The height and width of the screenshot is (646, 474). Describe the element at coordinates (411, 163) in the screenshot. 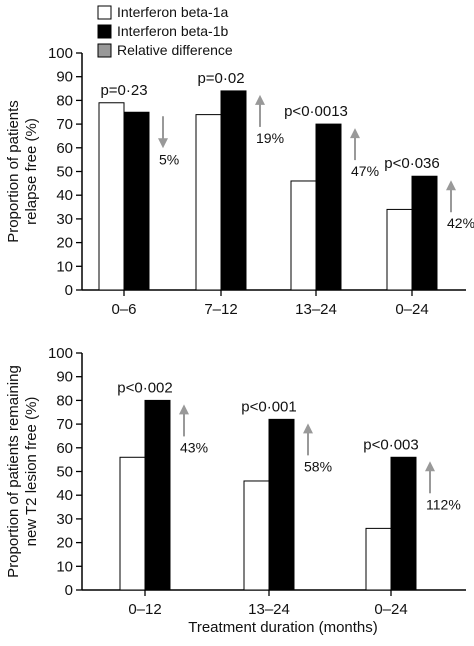

I see `p-value-label: p<0·036` at that location.